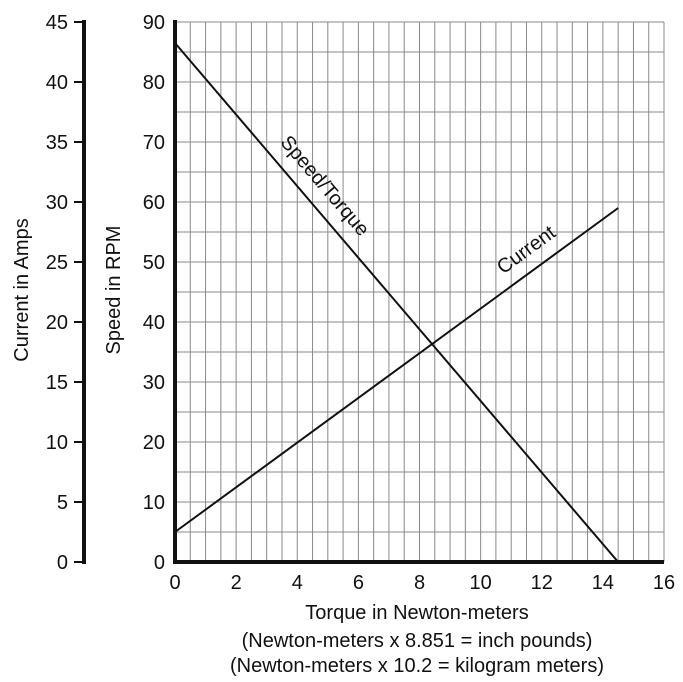 This screenshot has height=682, width=683. What do you see at coordinates (297, 583) in the screenshot?
I see `x-tick-label: 4` at bounding box center [297, 583].